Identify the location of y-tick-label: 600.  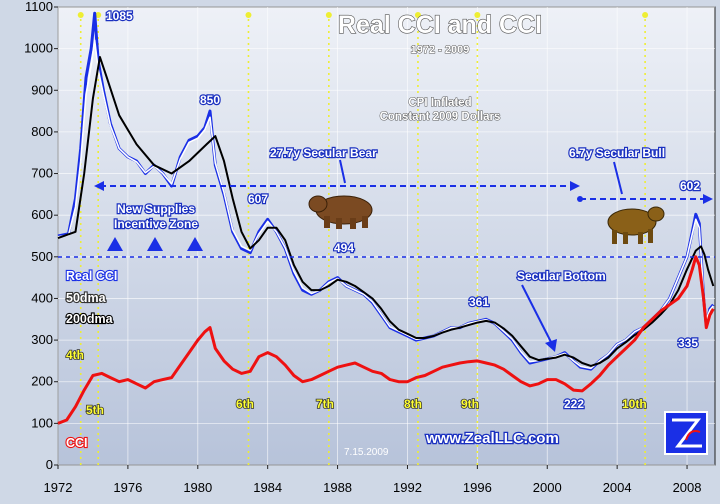
(42, 214).